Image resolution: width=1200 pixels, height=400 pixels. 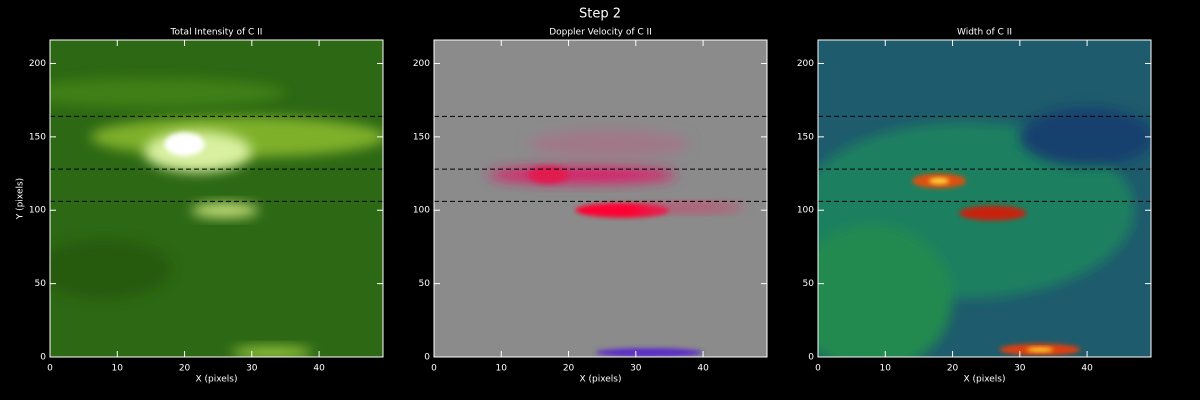 What do you see at coordinates (21, 199) in the screenshot?
I see `y-axis-label: Y (pixels)` at bounding box center [21, 199].